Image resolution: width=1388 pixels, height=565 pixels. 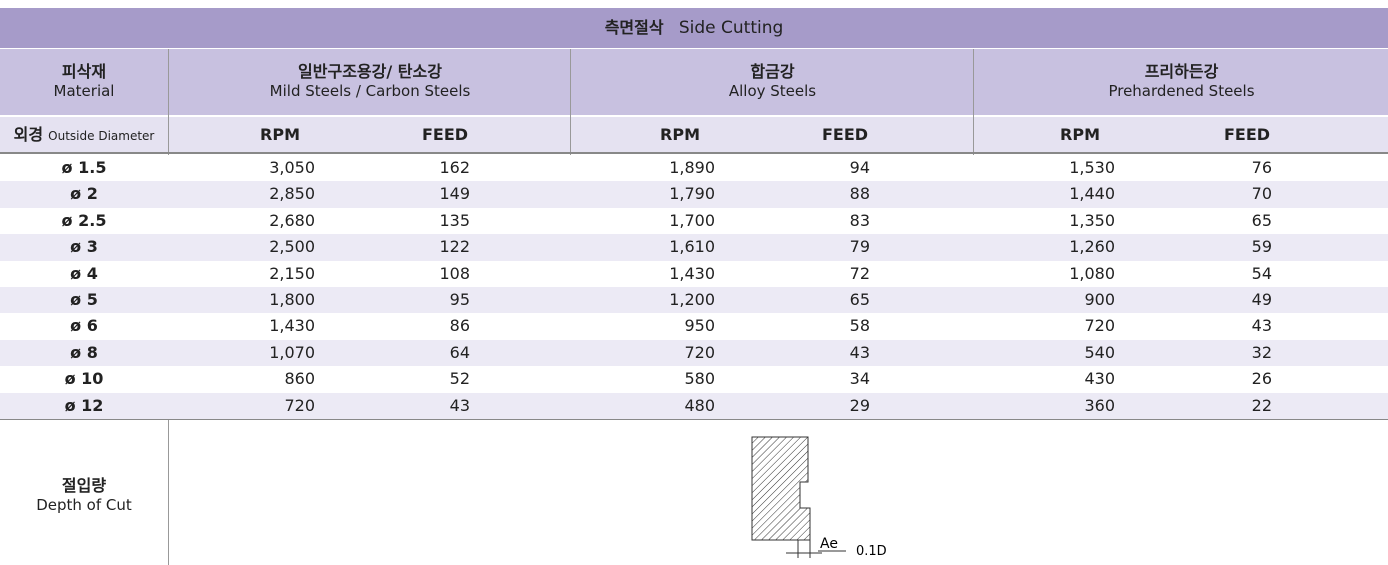 What do you see at coordinates (1261, 273) in the screenshot?
I see `feed-cell: 54` at bounding box center [1261, 273].